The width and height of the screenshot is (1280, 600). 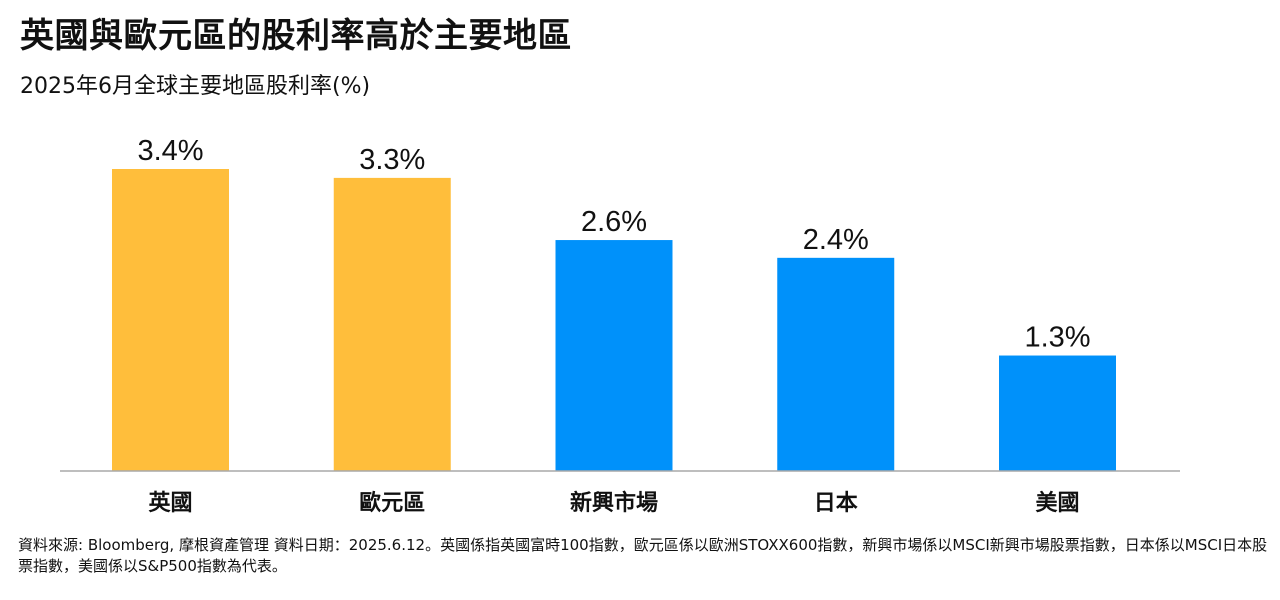 What do you see at coordinates (392, 160) in the screenshot?
I see `value-label-1: 3.3%` at bounding box center [392, 160].